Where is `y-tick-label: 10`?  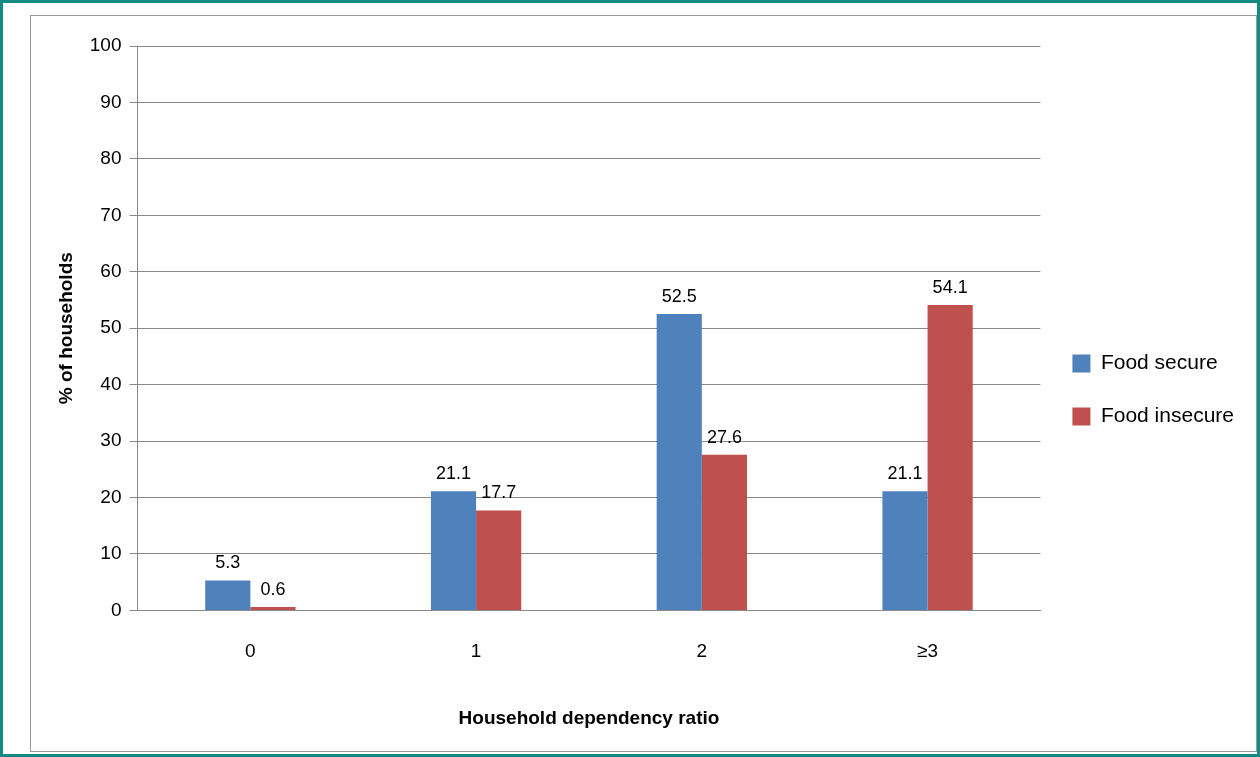
y-tick-label: 10 is located at coordinates (111, 553).